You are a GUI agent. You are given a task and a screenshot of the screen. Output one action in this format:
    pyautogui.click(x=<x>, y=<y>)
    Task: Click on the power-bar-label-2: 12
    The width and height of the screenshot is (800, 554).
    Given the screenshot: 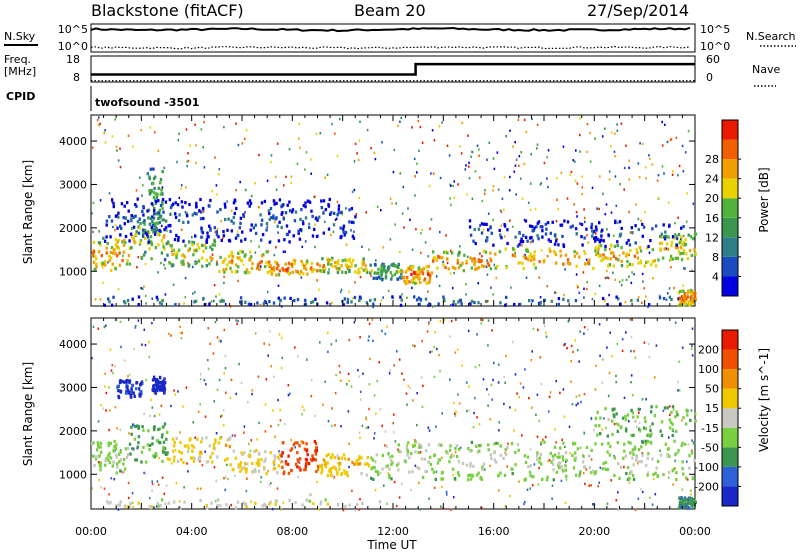 What is the action you would take?
    pyautogui.click(x=712, y=237)
    